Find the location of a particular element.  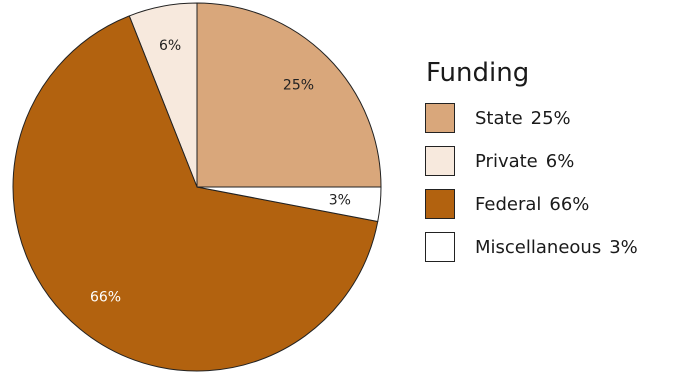

legend-label-federal: Federal is located at coordinates (508, 204).